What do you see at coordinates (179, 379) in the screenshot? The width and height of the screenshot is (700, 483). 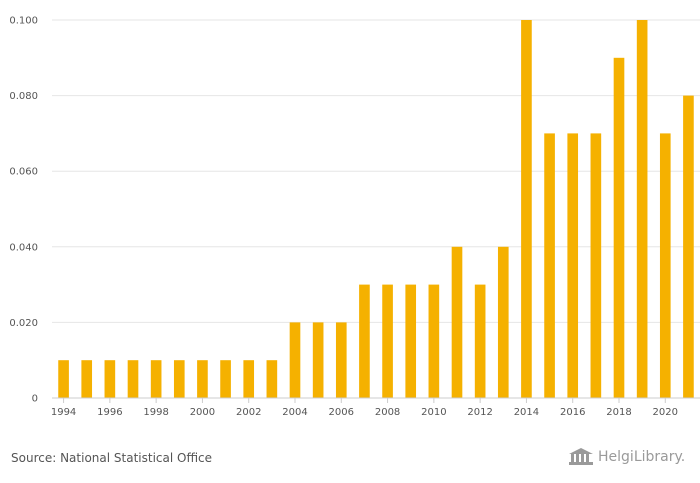 I see `bar-1999` at bounding box center [179, 379].